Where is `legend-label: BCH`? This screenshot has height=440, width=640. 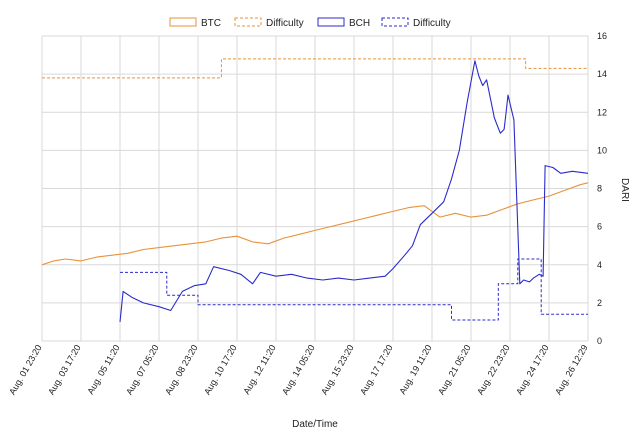 legend-label: BCH is located at coordinates (359, 23).